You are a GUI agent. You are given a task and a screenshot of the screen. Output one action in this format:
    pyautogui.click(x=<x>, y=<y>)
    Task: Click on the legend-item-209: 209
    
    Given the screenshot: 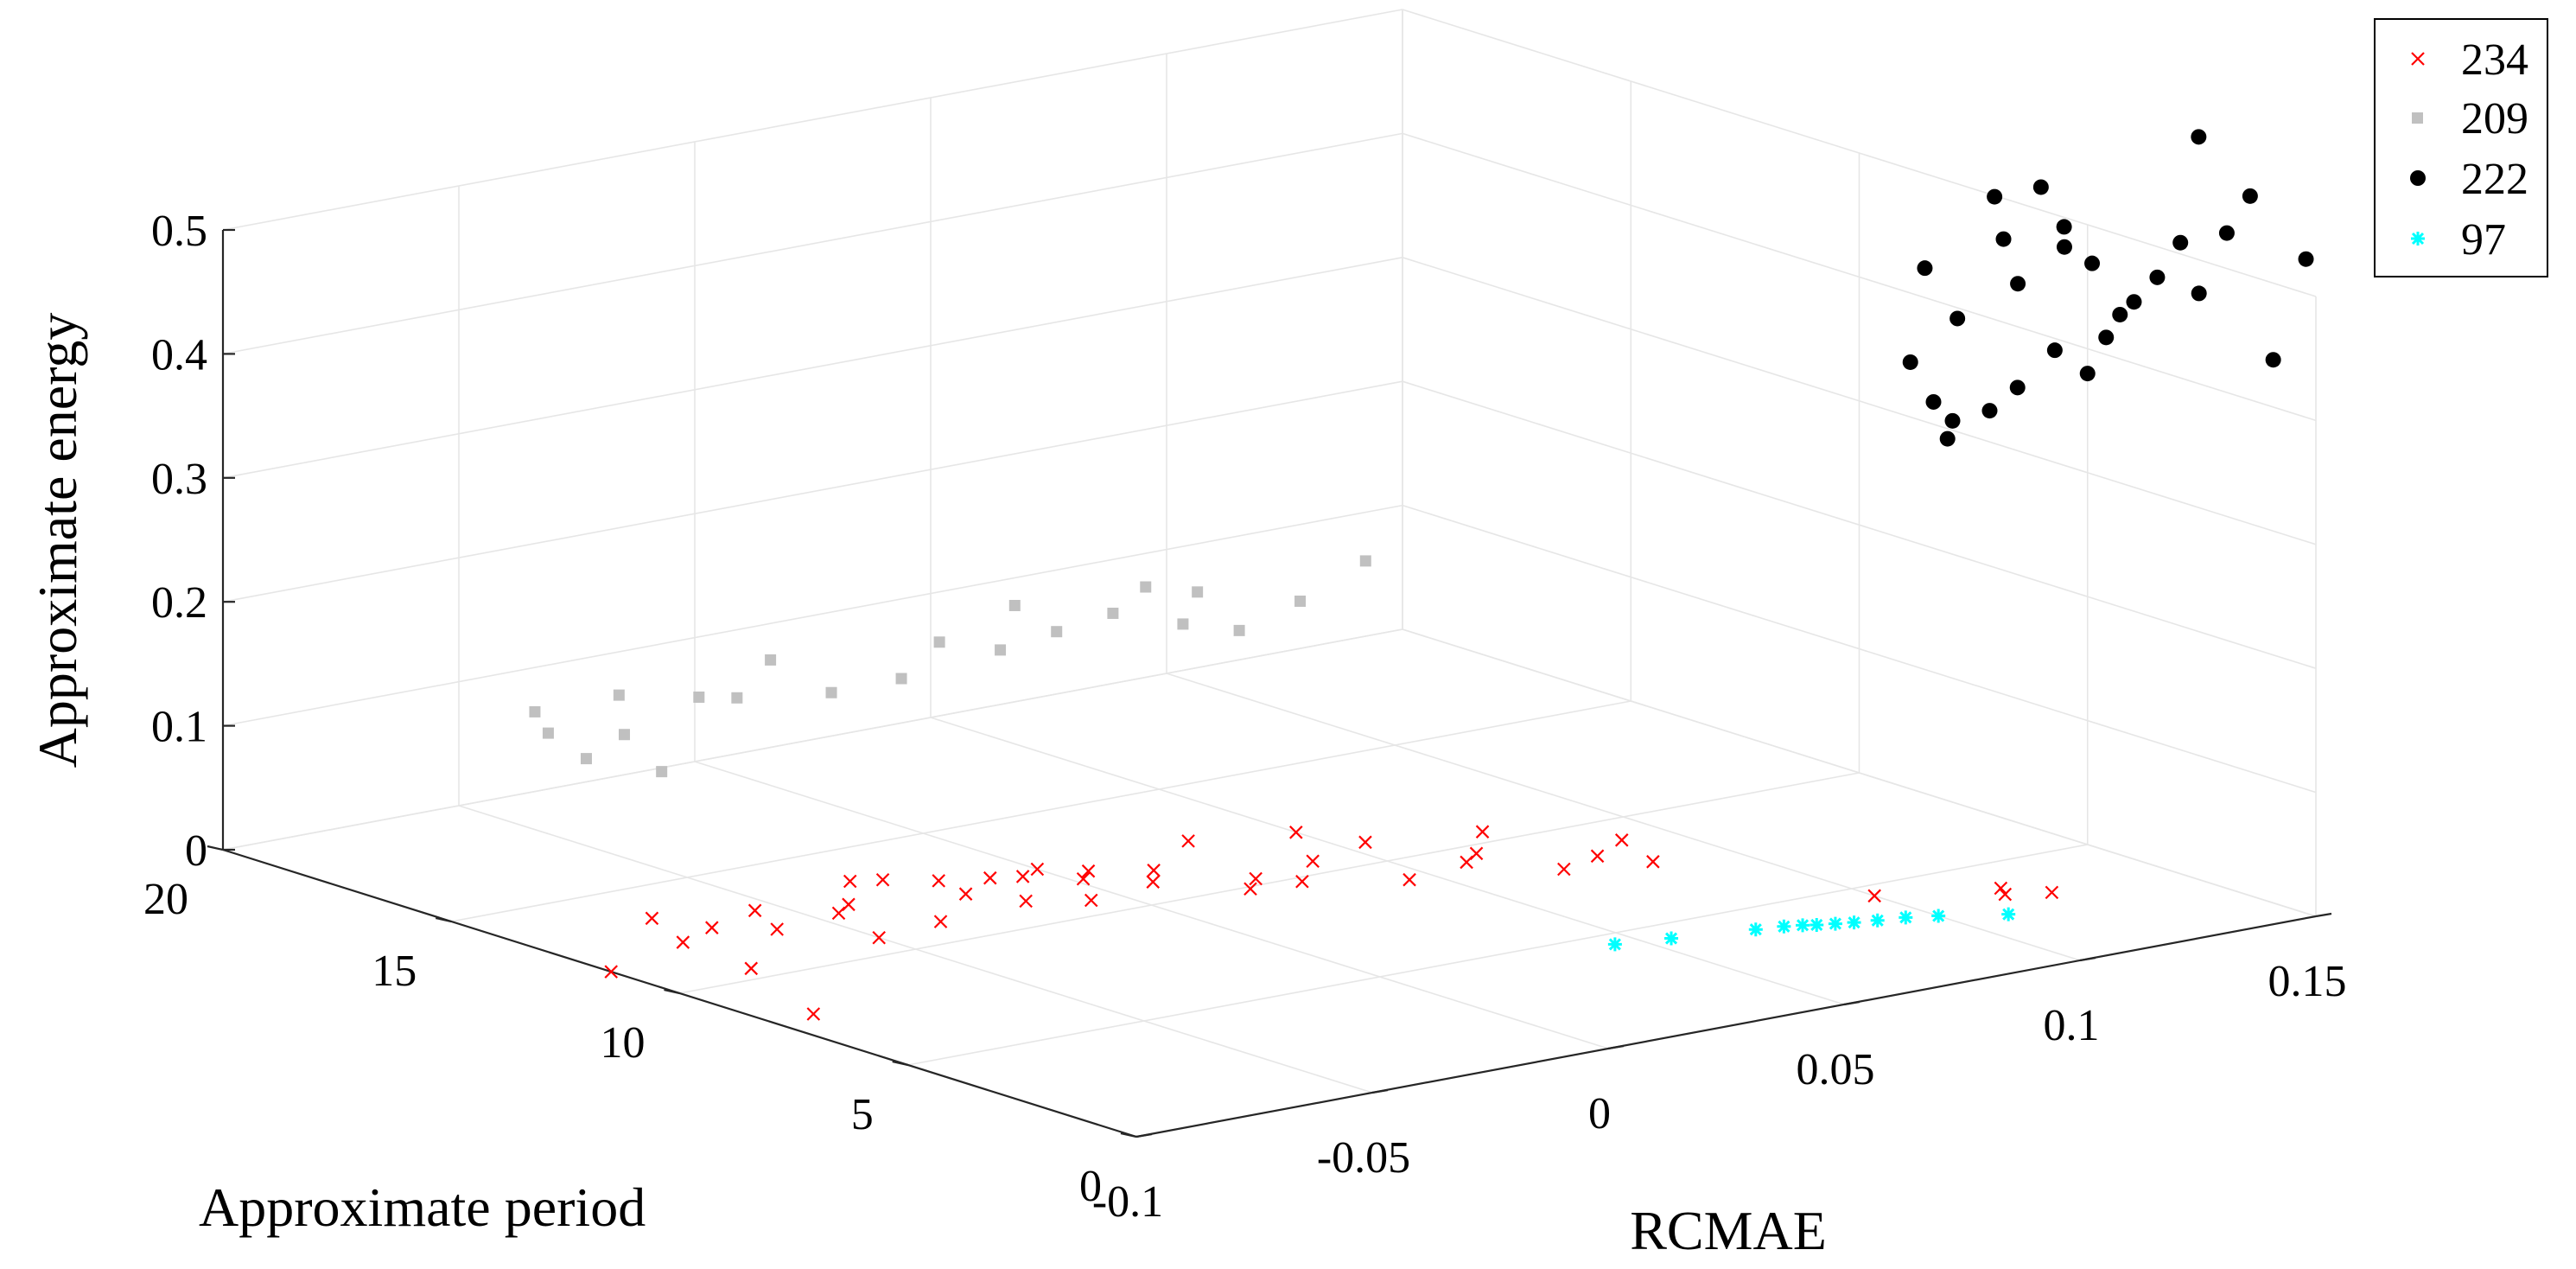 What is the action you would take?
    pyautogui.click(x=2470, y=118)
    